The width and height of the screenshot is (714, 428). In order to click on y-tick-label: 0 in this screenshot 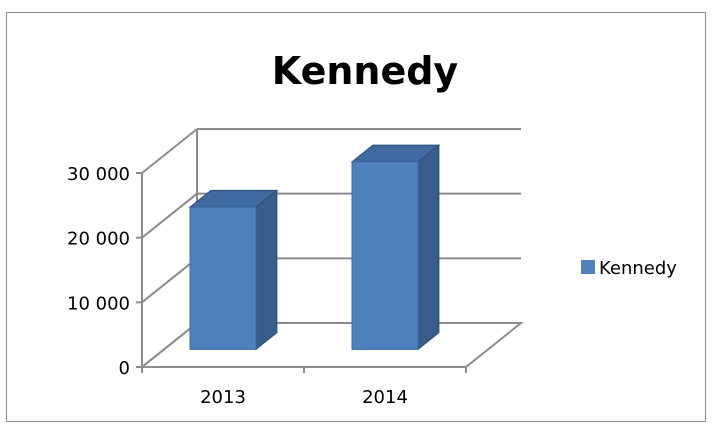, I will do `click(124, 368)`.